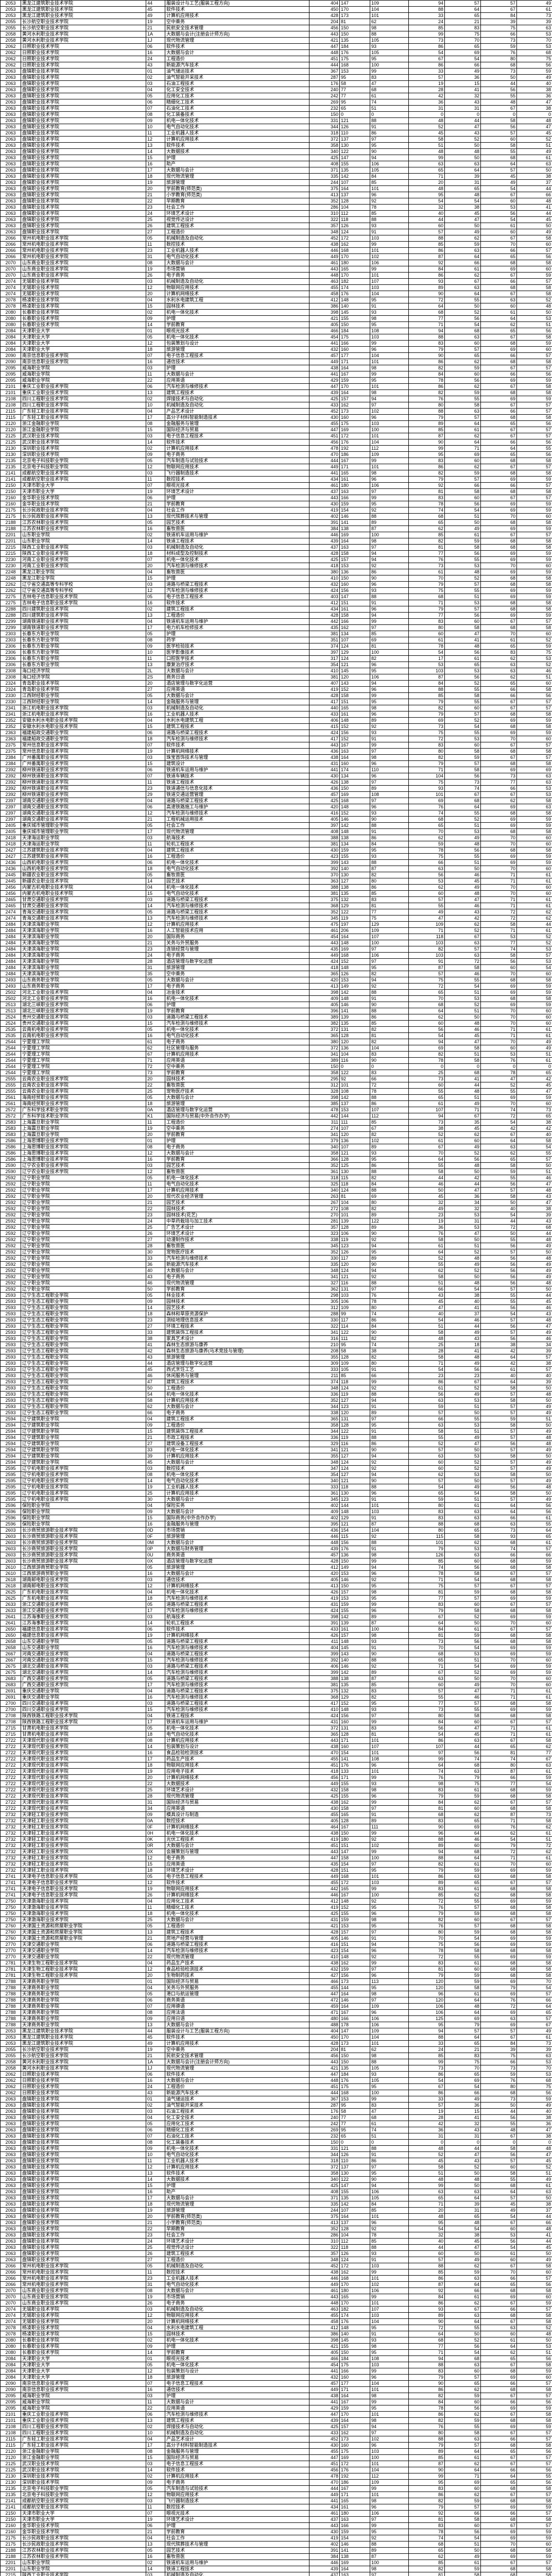 This screenshot has height=2576, width=552. What do you see at coordinates (83, 1896) in the screenshot?
I see `school-name-cell: 天津电子信息职业技术学院` at bounding box center [83, 1896].